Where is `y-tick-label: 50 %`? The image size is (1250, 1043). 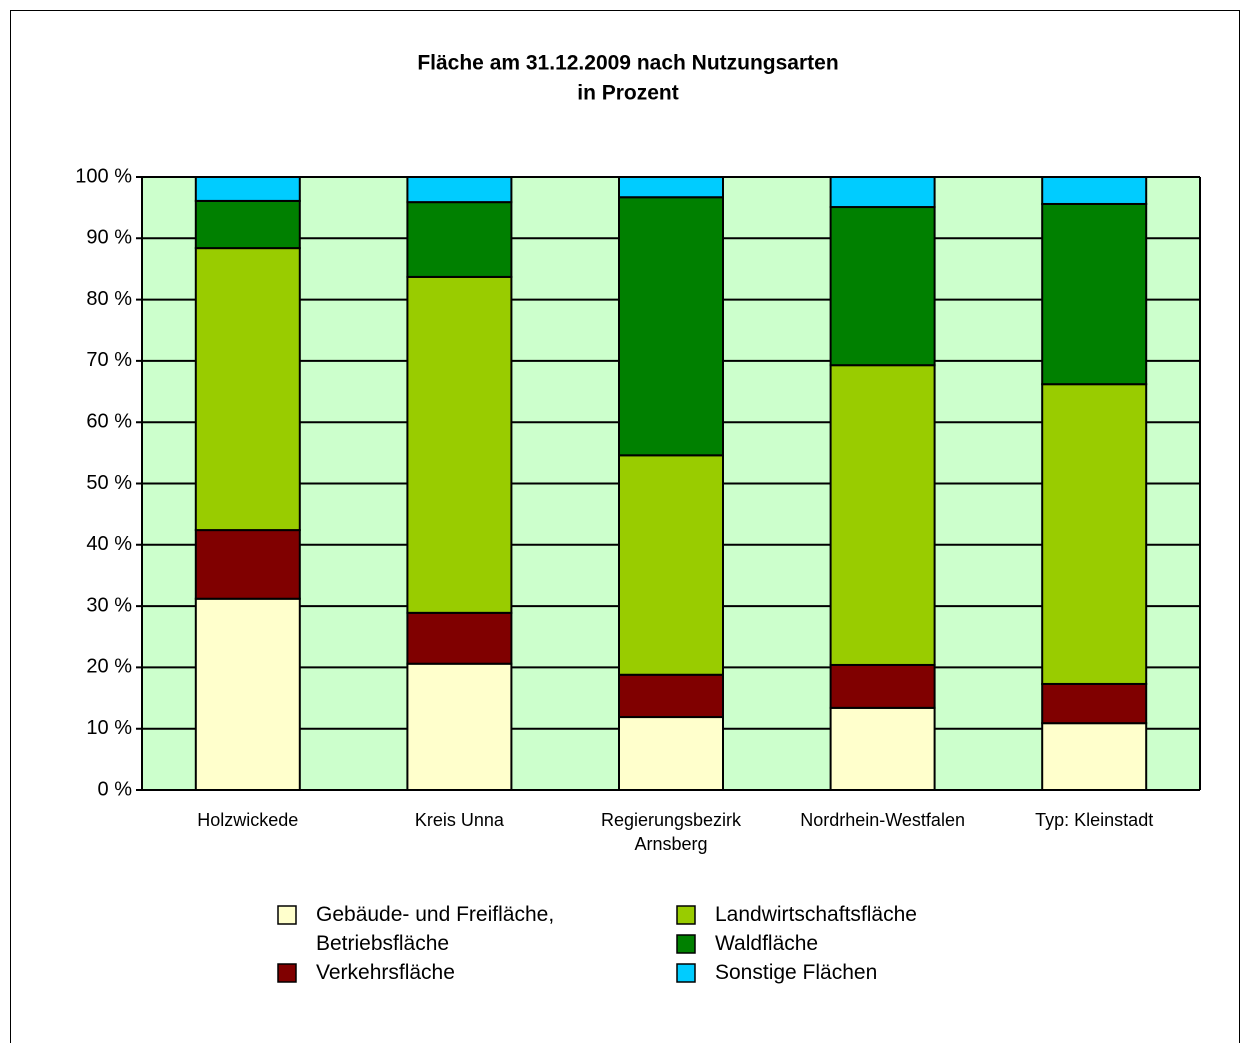
y-tick-label: 50 % is located at coordinates (109, 483).